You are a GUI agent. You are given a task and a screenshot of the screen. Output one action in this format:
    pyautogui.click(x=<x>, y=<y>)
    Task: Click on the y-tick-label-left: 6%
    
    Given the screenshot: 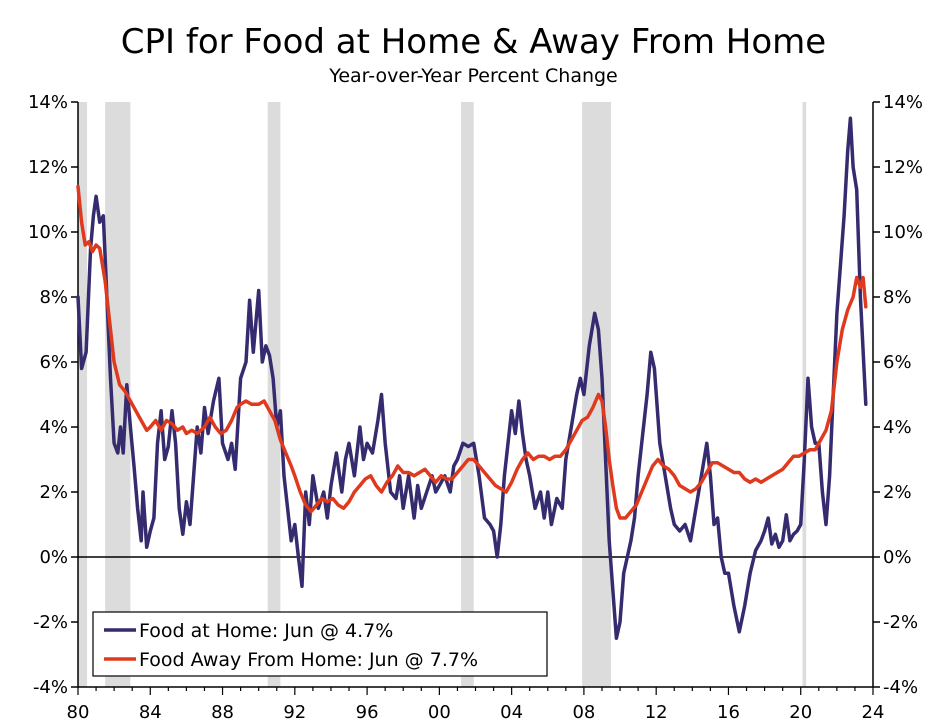 What is the action you would take?
    pyautogui.click(x=53, y=362)
    